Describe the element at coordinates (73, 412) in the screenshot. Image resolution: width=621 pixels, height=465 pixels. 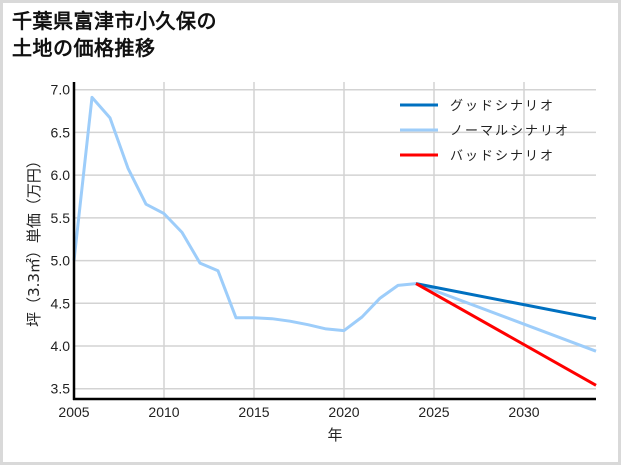
I see `x-tick-label: 2005` at that location.